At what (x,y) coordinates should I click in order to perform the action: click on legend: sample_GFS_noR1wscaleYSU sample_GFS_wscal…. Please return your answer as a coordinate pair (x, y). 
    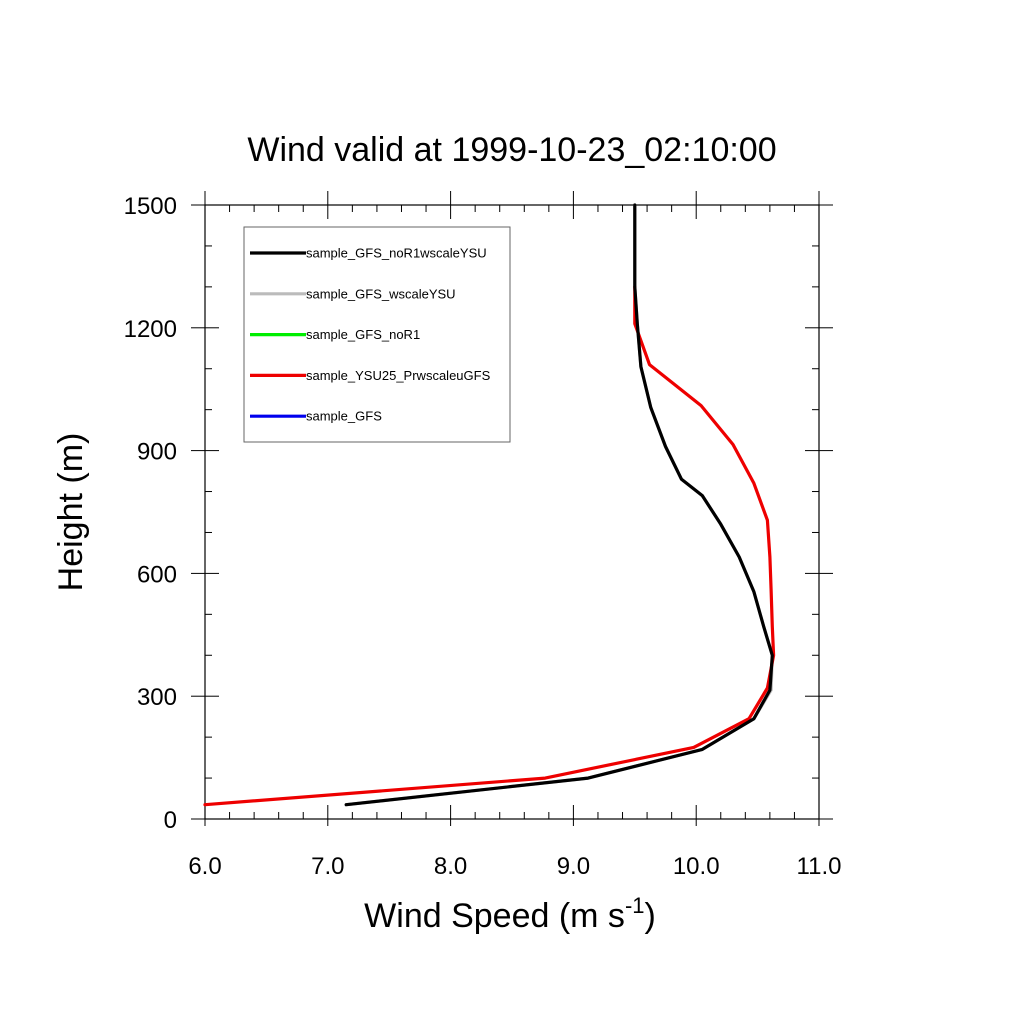
    Looking at the image, I should click on (377, 334).